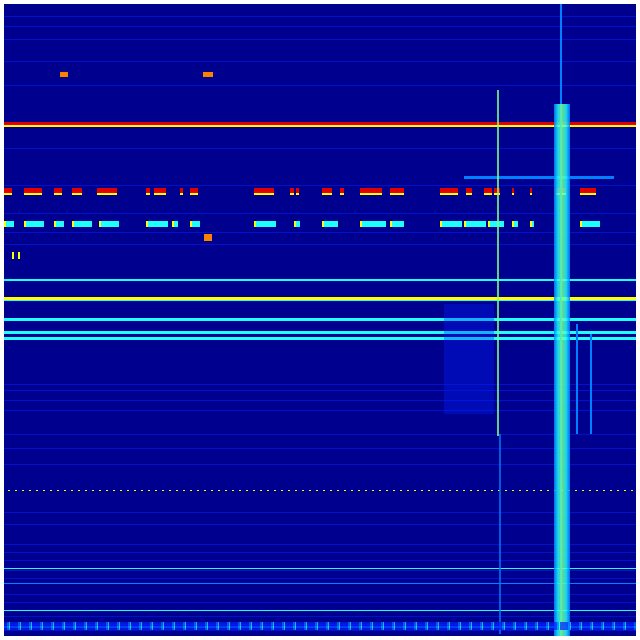  Describe the element at coordinates (13, 255) in the screenshot. I see `yellow-mark` at that location.